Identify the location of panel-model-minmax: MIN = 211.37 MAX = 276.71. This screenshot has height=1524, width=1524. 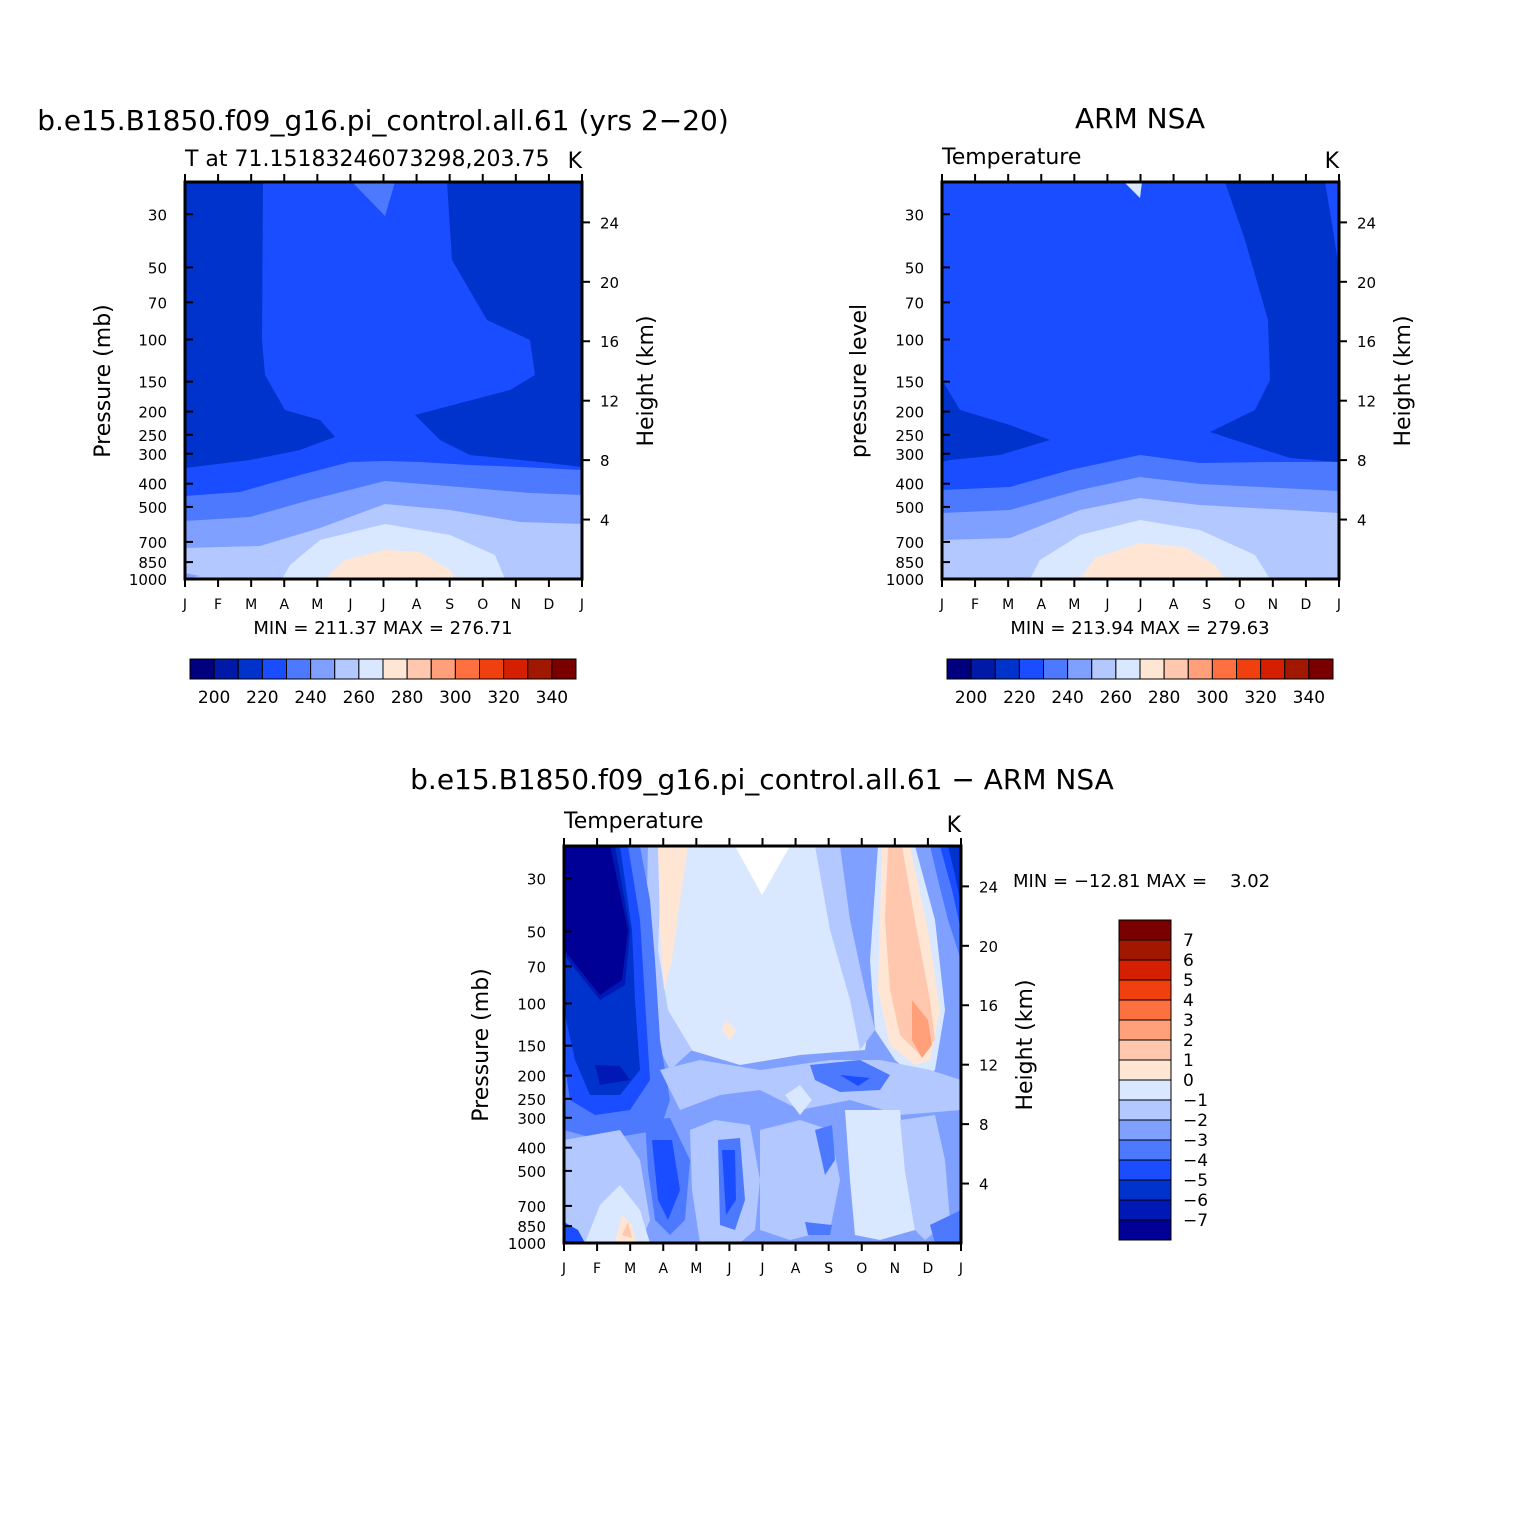
(382, 628).